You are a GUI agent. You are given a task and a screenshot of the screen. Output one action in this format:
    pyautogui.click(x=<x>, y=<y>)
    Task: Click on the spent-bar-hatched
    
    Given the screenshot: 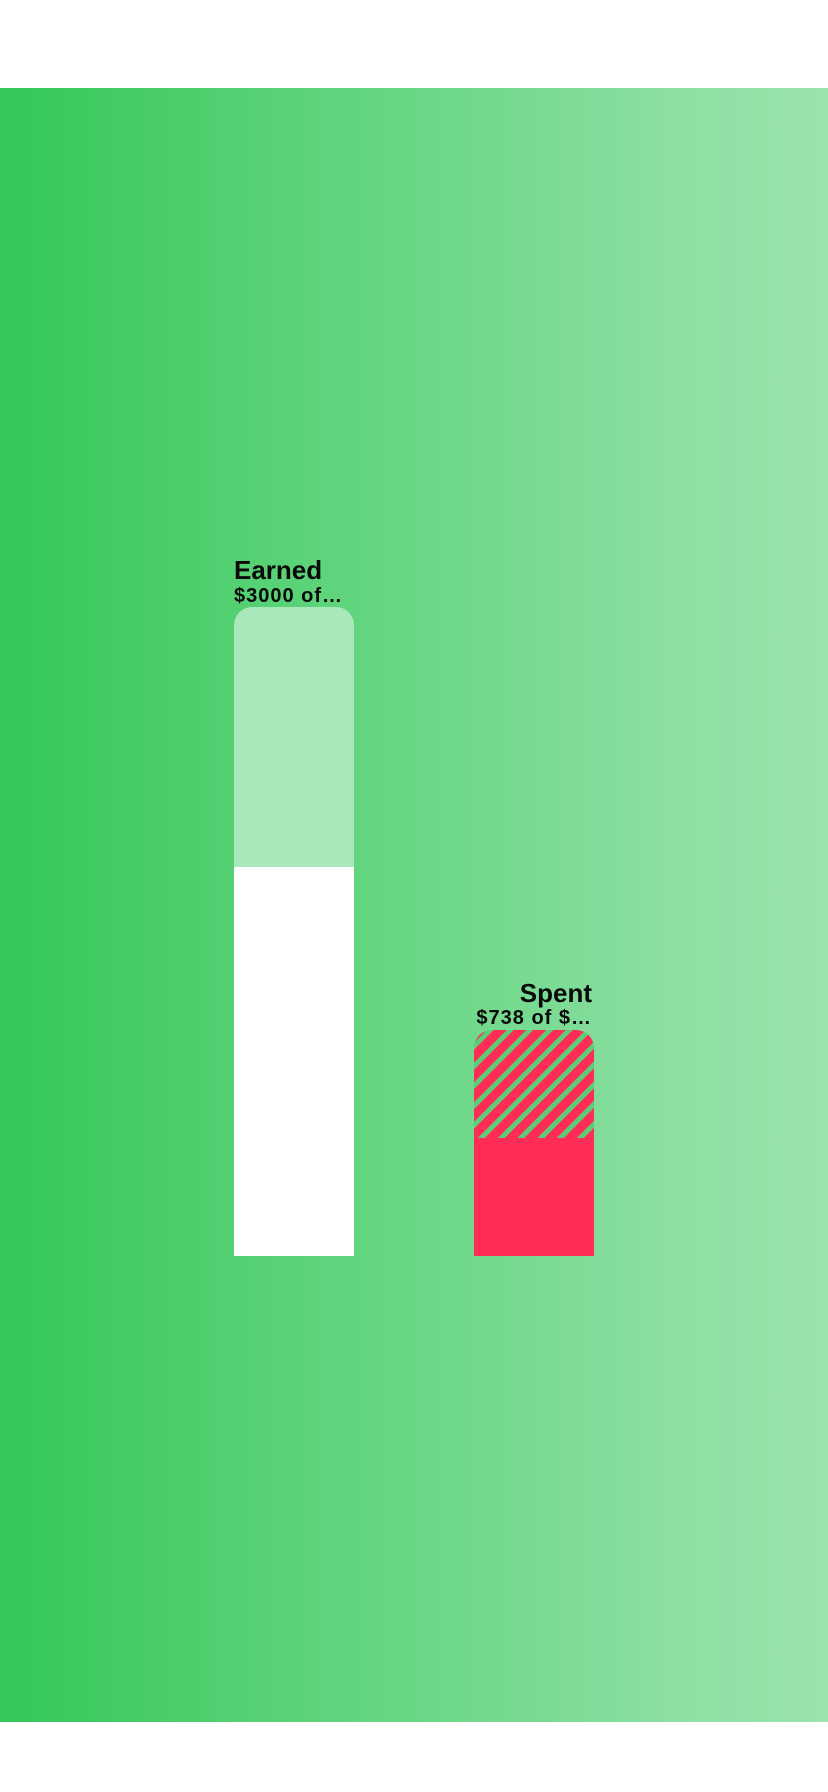 What is the action you would take?
    pyautogui.click(x=534, y=1084)
    